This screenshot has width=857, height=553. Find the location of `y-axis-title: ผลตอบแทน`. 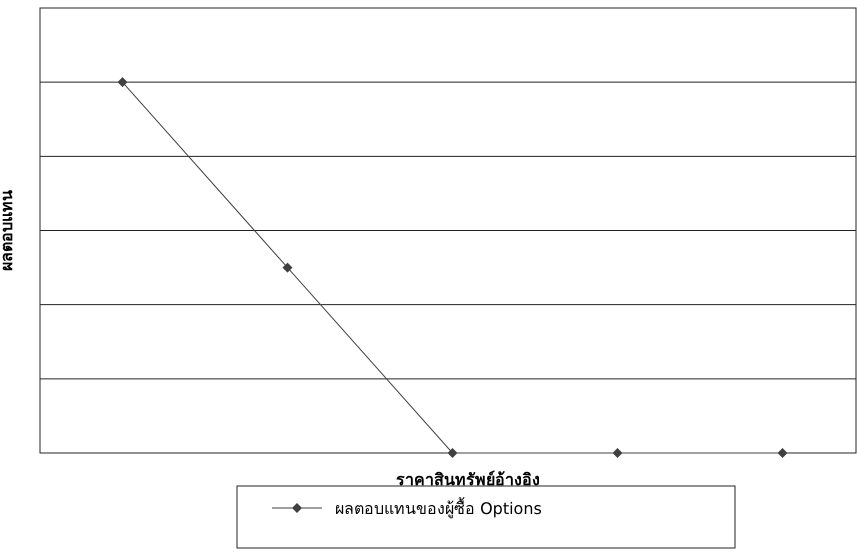

y-axis-title: ผลตอบแทน is located at coordinates (8, 230).